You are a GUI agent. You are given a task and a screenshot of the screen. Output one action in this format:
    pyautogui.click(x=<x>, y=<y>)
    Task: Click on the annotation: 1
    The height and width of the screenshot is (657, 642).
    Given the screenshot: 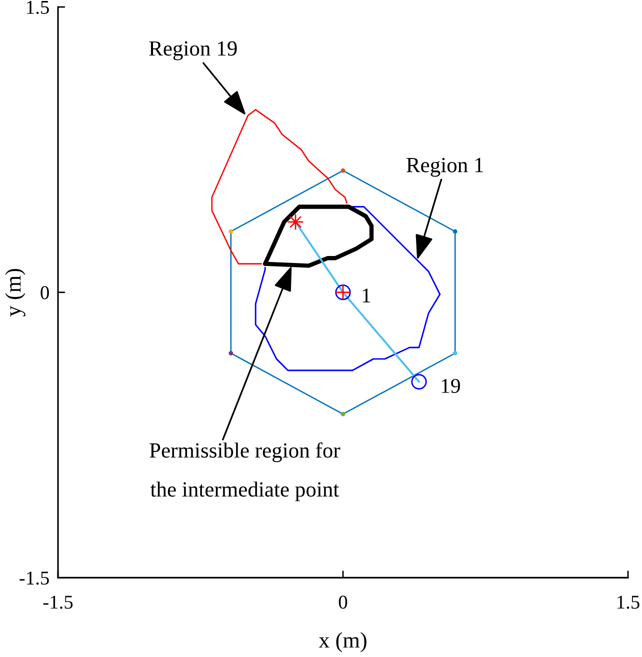 What is the action you would take?
    pyautogui.click(x=366, y=295)
    